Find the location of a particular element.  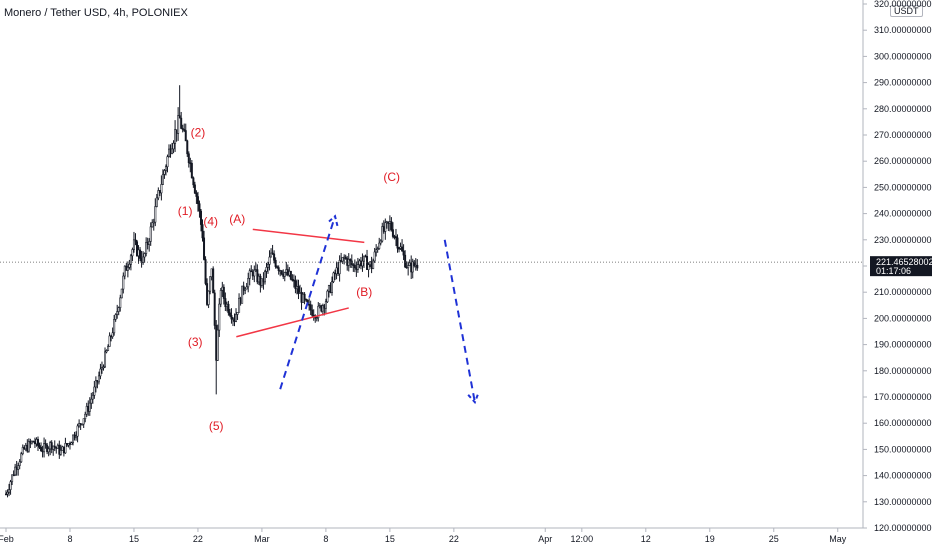

currency-badge: USDT is located at coordinates (906, 11).